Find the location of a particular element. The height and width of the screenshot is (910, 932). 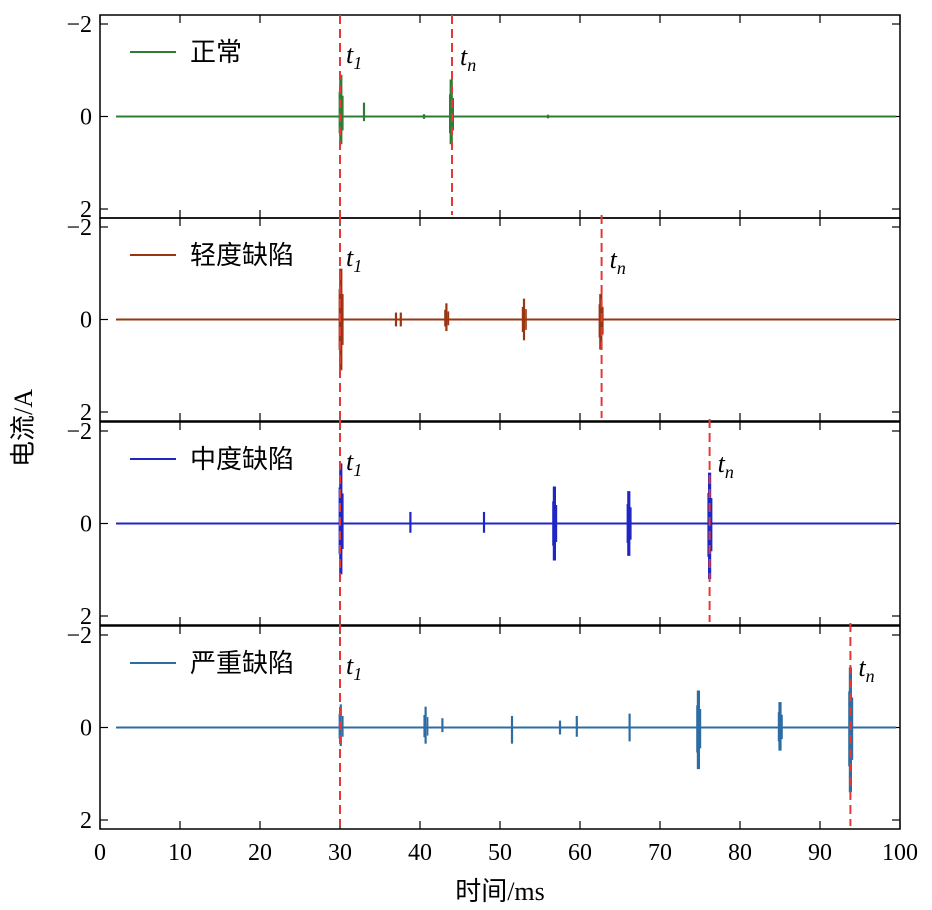

x-axis: 0 10 20 30 40 50 60 70 80 90 100 is located at coordinates (506, 853).